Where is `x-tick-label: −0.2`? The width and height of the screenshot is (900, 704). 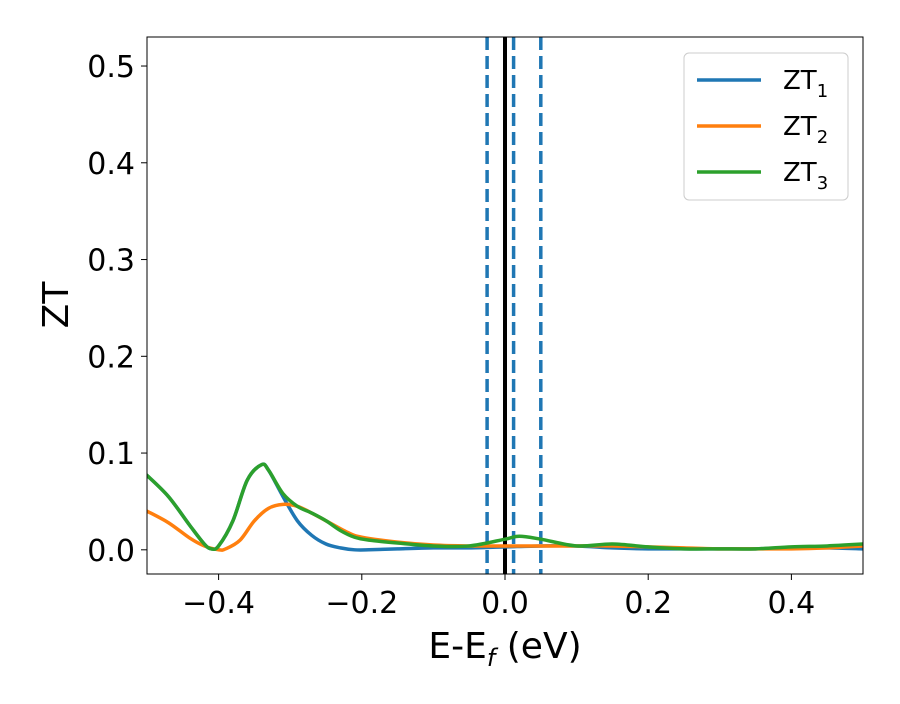
x-tick-label: −0.2 is located at coordinates (361, 603).